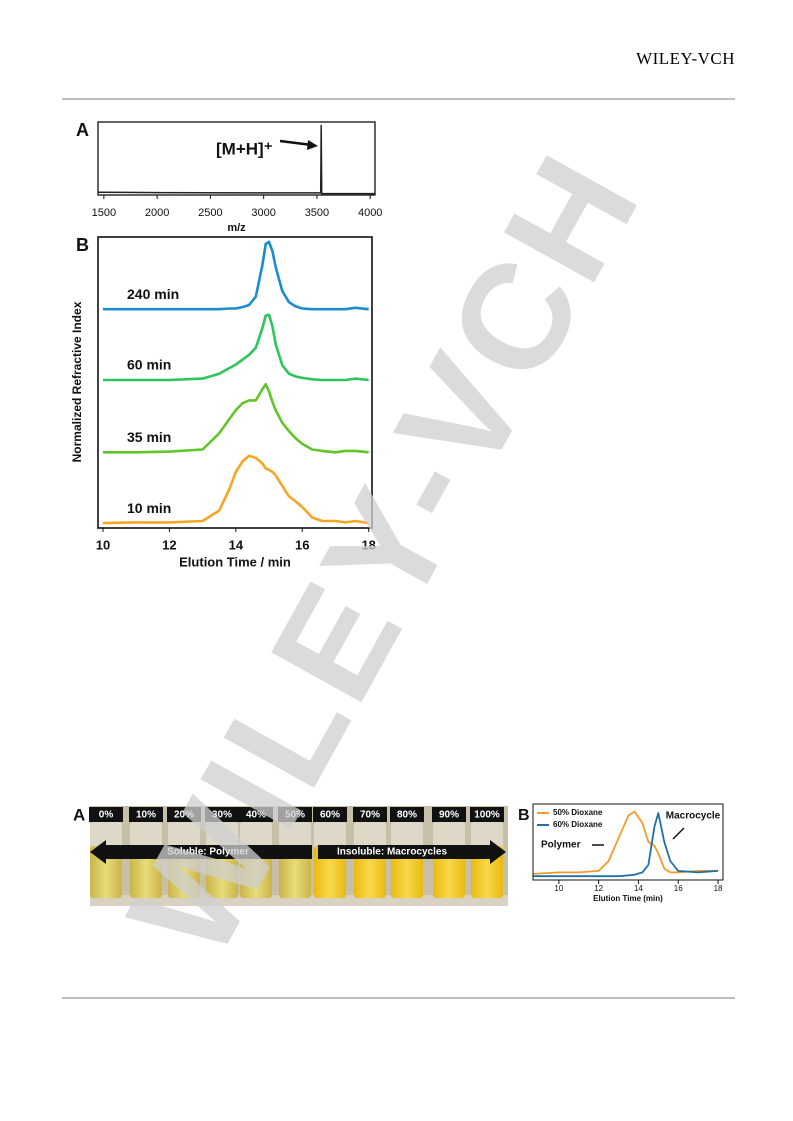  I want to click on x-axis-label: Elution Time / min, so click(235, 561).